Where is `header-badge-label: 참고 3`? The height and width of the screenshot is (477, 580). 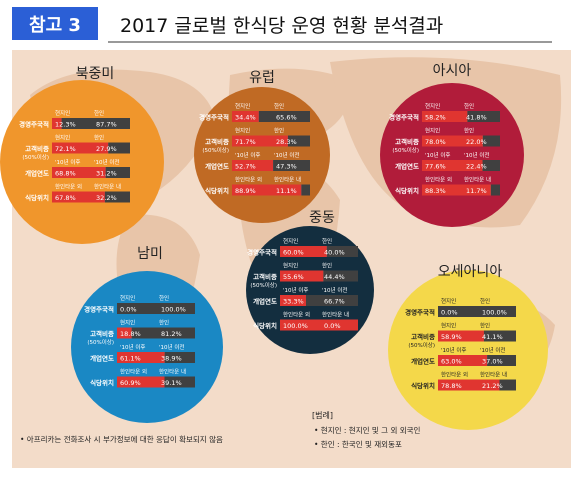 header-badge-label: 참고 3 is located at coordinates (55, 25).